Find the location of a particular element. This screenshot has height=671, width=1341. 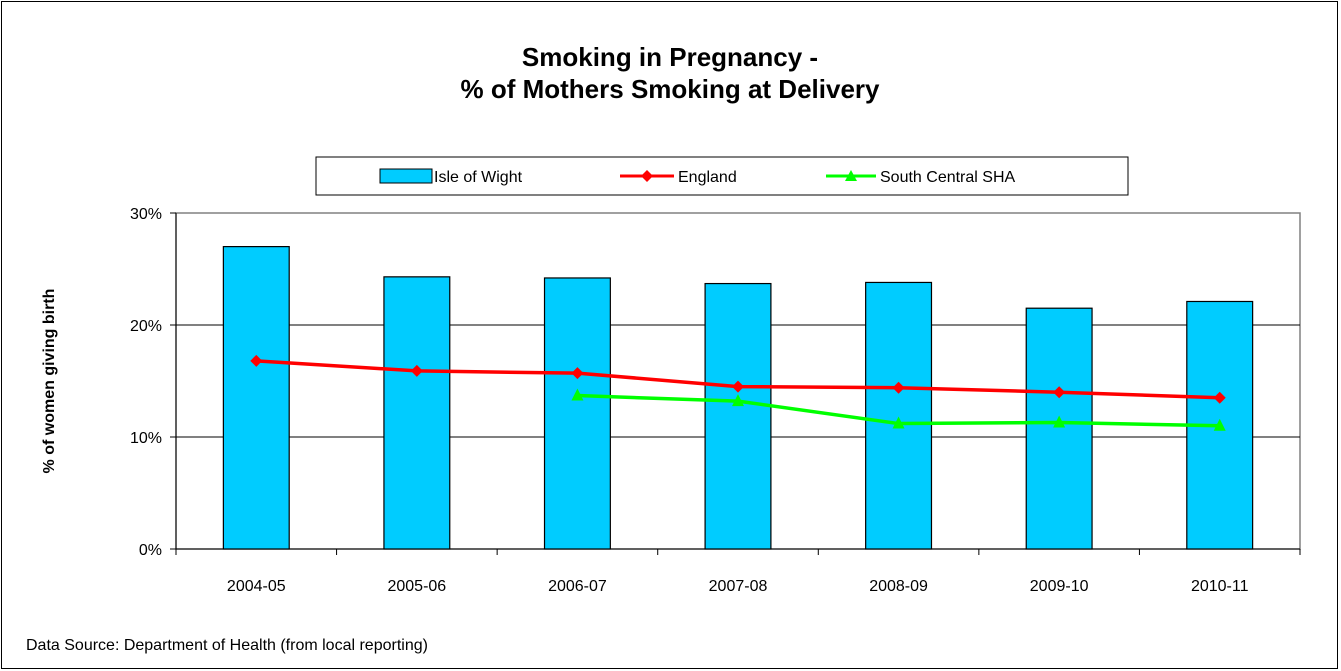

y-tick-label: 30% is located at coordinates (146, 214).